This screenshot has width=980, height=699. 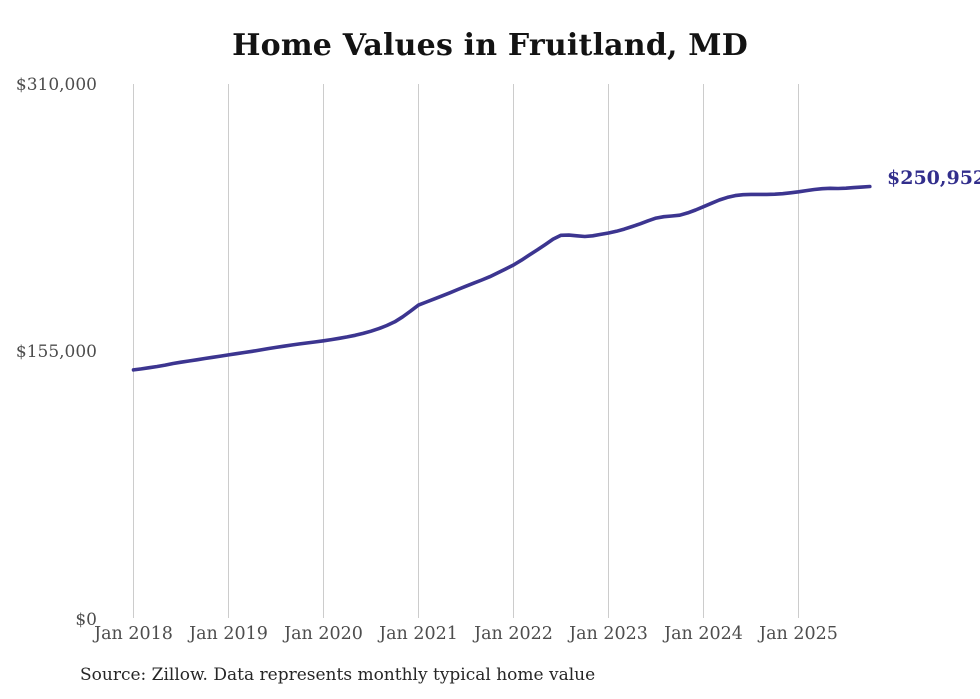 What do you see at coordinates (418, 634) in the screenshot?
I see `x-axis-tick-jan-2021: Jan 2021` at bounding box center [418, 634].